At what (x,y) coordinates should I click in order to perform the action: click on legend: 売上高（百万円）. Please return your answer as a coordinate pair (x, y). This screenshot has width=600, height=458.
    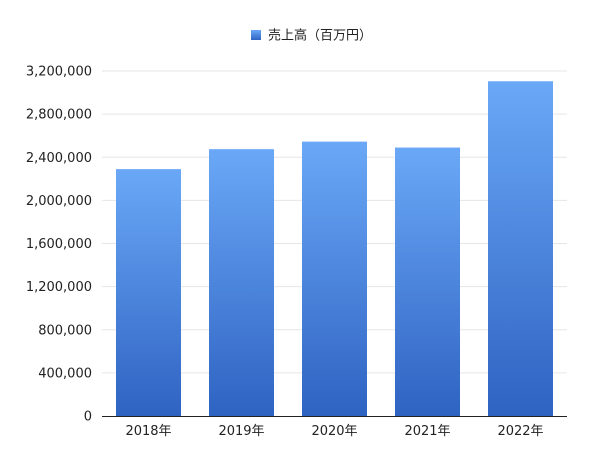
    Looking at the image, I should click on (311, 36).